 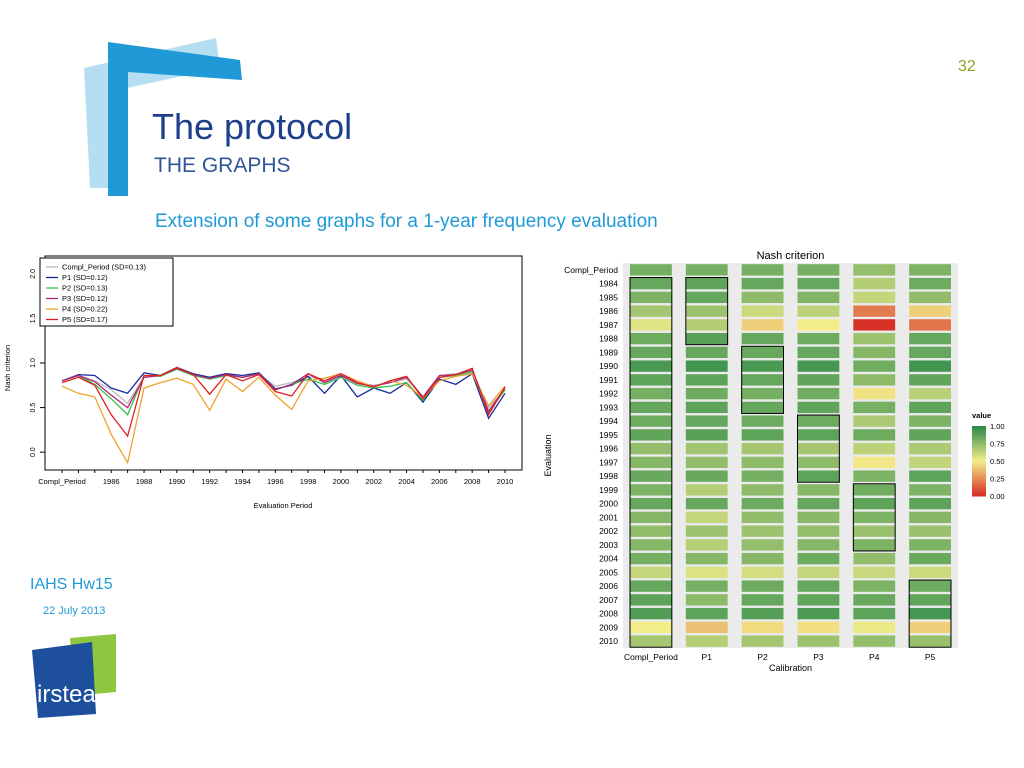 What do you see at coordinates (608, 600) in the screenshot?
I see `row-label: 2007` at bounding box center [608, 600].